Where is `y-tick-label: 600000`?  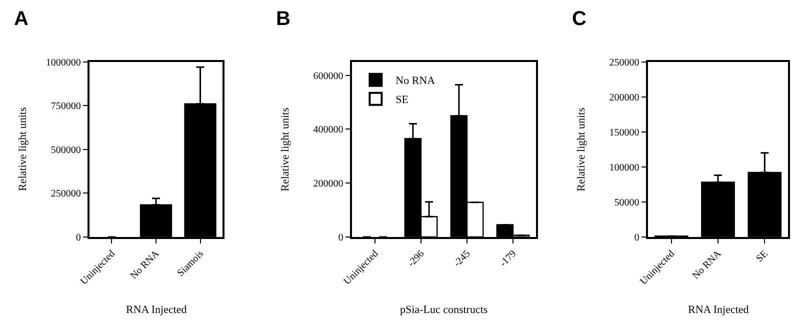
y-tick-label: 600000 is located at coordinates (328, 76).